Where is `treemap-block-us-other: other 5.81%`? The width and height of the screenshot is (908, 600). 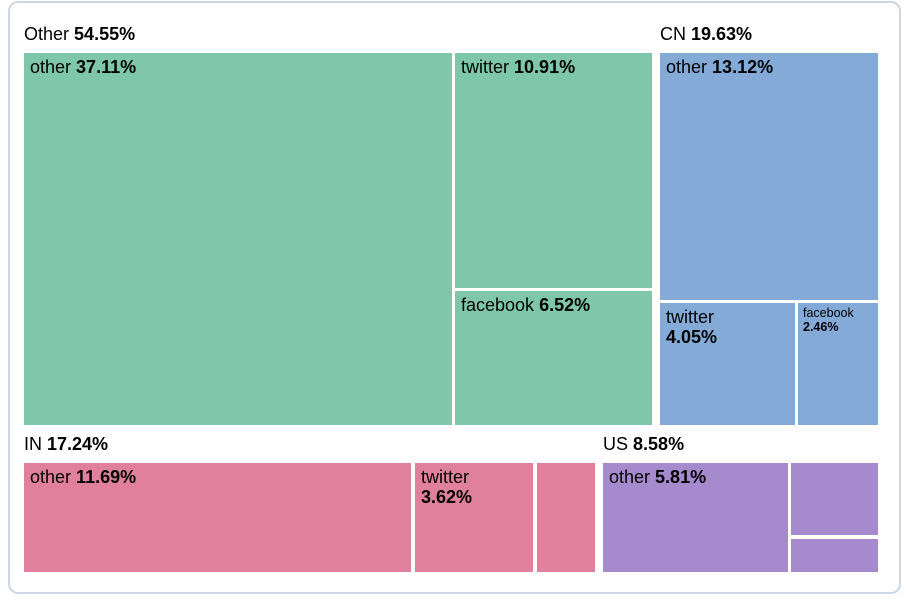 treemap-block-us-other: other 5.81% is located at coordinates (695, 517).